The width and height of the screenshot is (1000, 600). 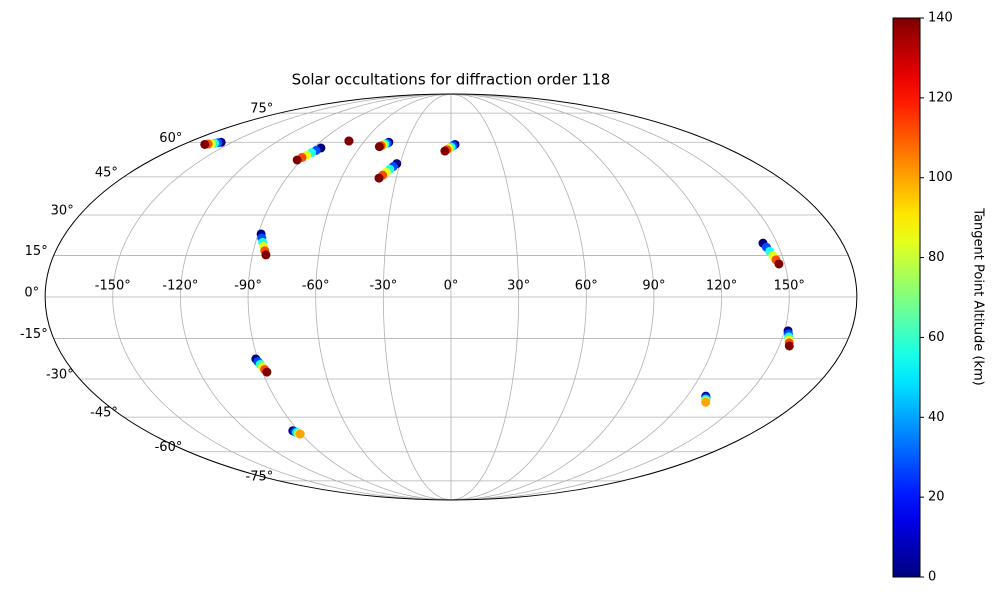 What do you see at coordinates (936, 337) in the screenshot?
I see `colorbar-tick-label: 60` at bounding box center [936, 337].